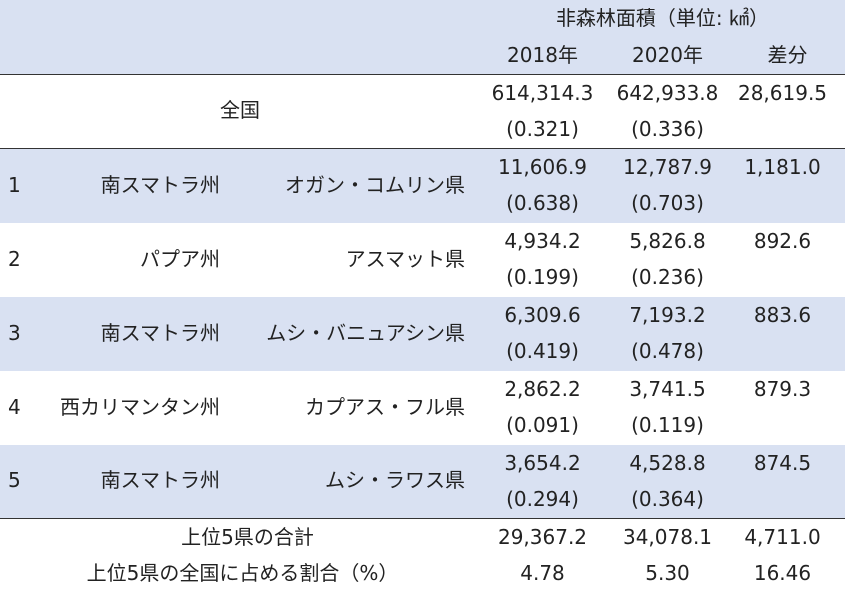  Describe the element at coordinates (782, 573) in the screenshot. I see `share-diff-value: 16.46` at that location.